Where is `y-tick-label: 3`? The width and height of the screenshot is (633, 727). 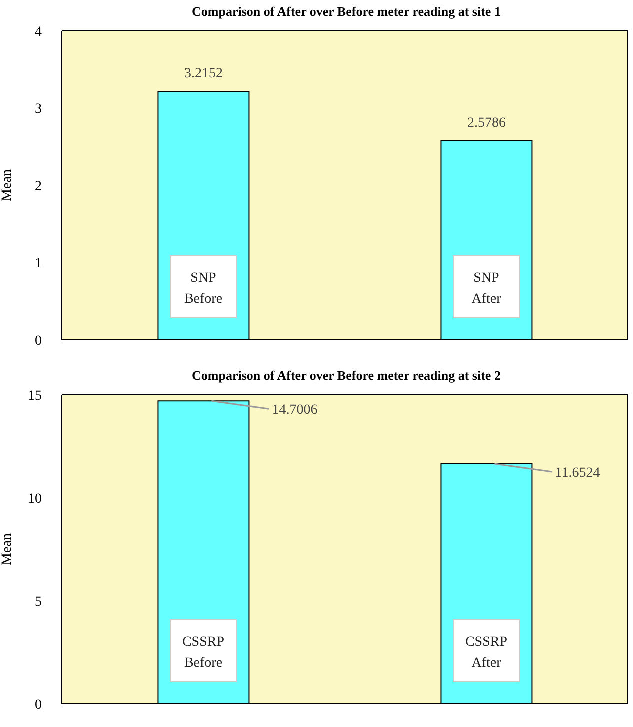 y-tick-label: 3 is located at coordinates (38, 110).